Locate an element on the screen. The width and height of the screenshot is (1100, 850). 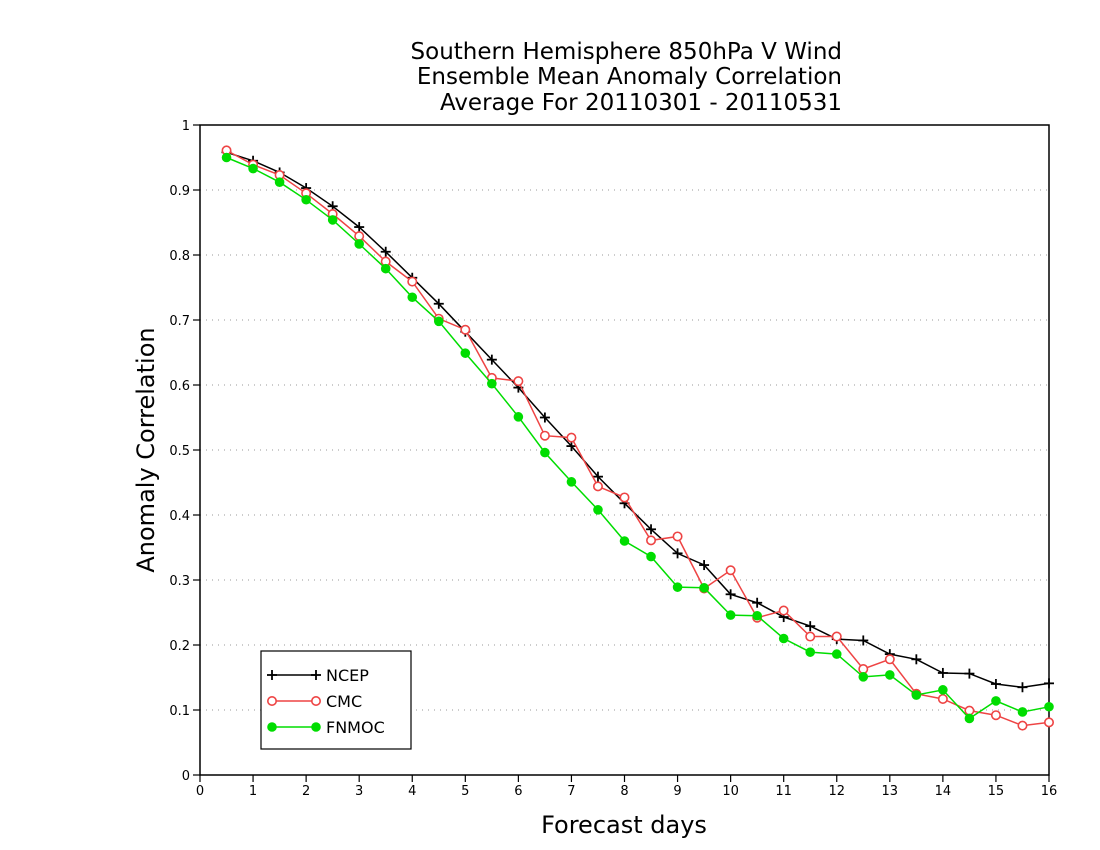
y-tick-label: 0 is located at coordinates (186, 776).